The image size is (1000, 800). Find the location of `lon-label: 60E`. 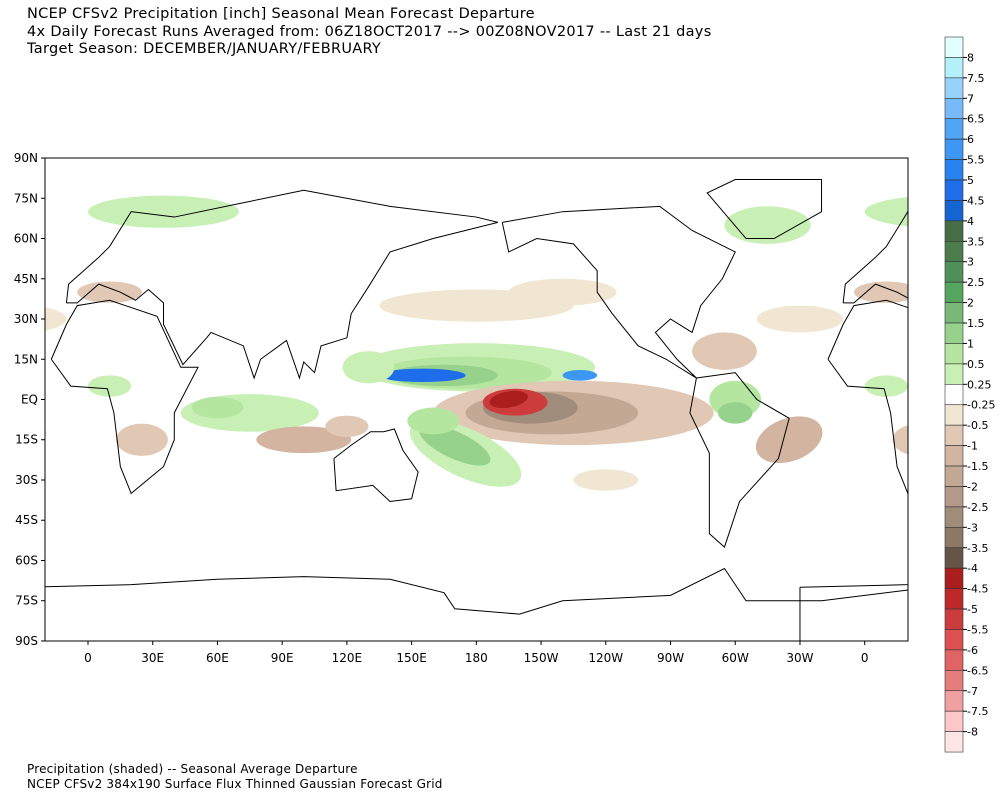

lon-label: 60E is located at coordinates (217, 658).